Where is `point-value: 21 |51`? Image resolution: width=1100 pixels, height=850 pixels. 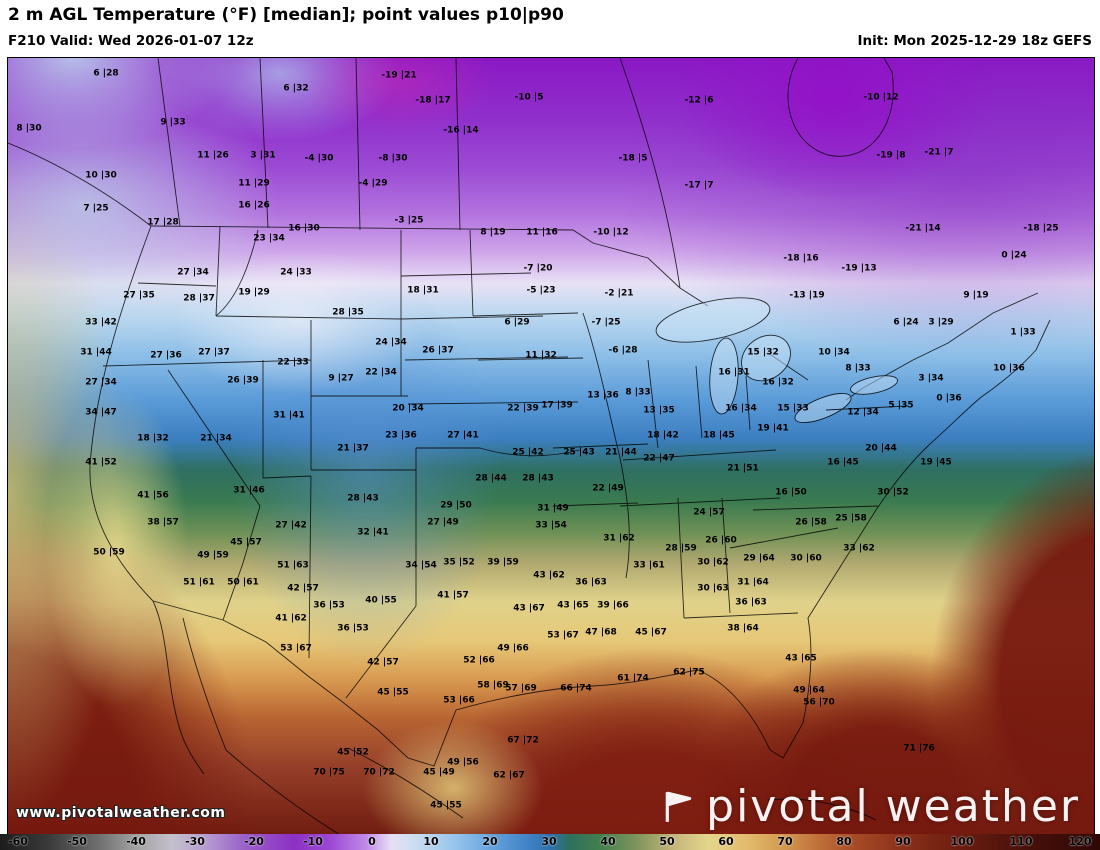
point-value: 21 |51 is located at coordinates (743, 468).